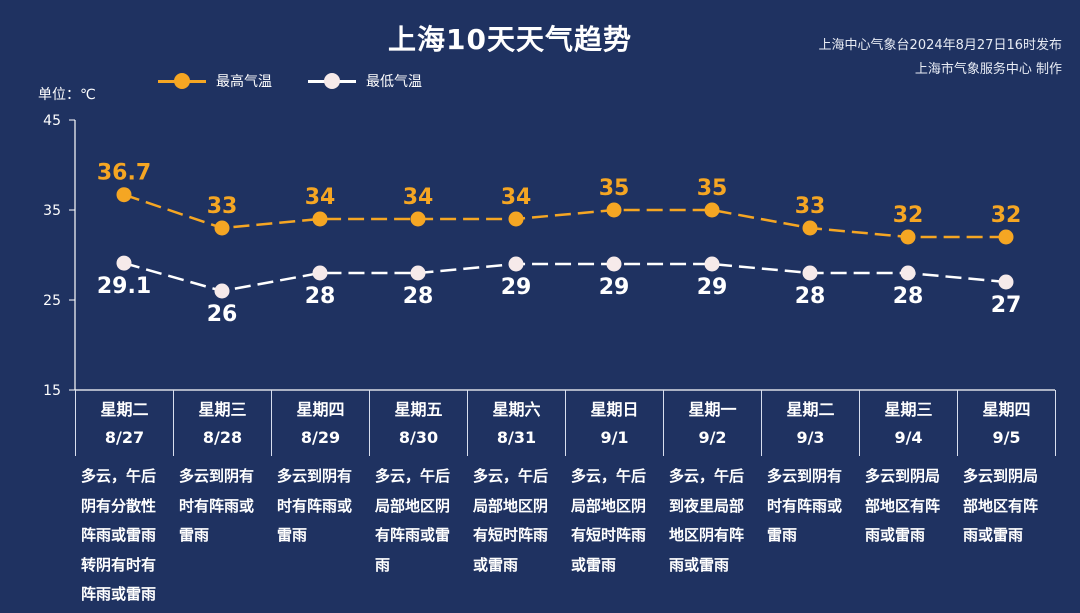  What do you see at coordinates (516, 409) in the screenshot?
I see `day-weekday: 星期六` at bounding box center [516, 409].